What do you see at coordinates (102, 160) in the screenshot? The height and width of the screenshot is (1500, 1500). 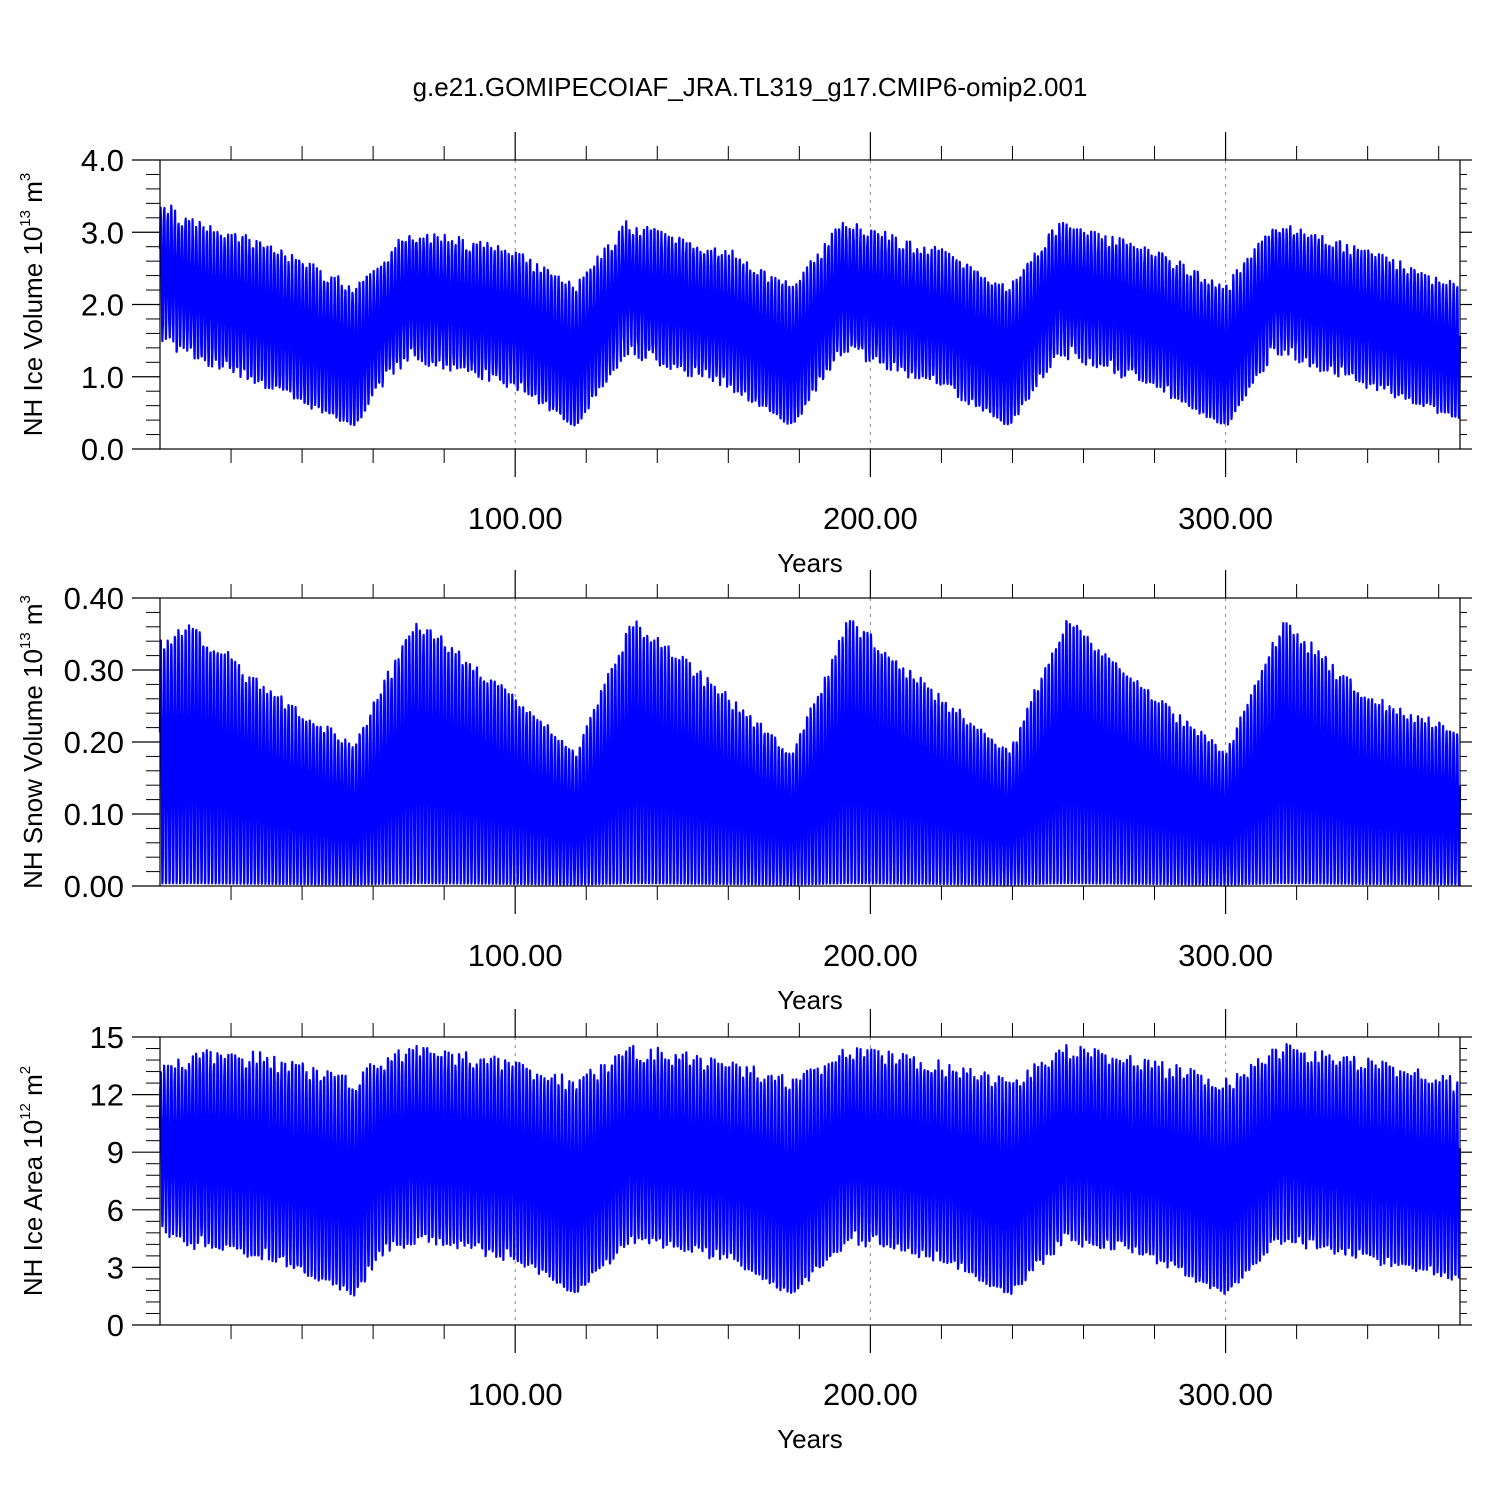 I see `y-tick-label: 4.0` at bounding box center [102, 160].